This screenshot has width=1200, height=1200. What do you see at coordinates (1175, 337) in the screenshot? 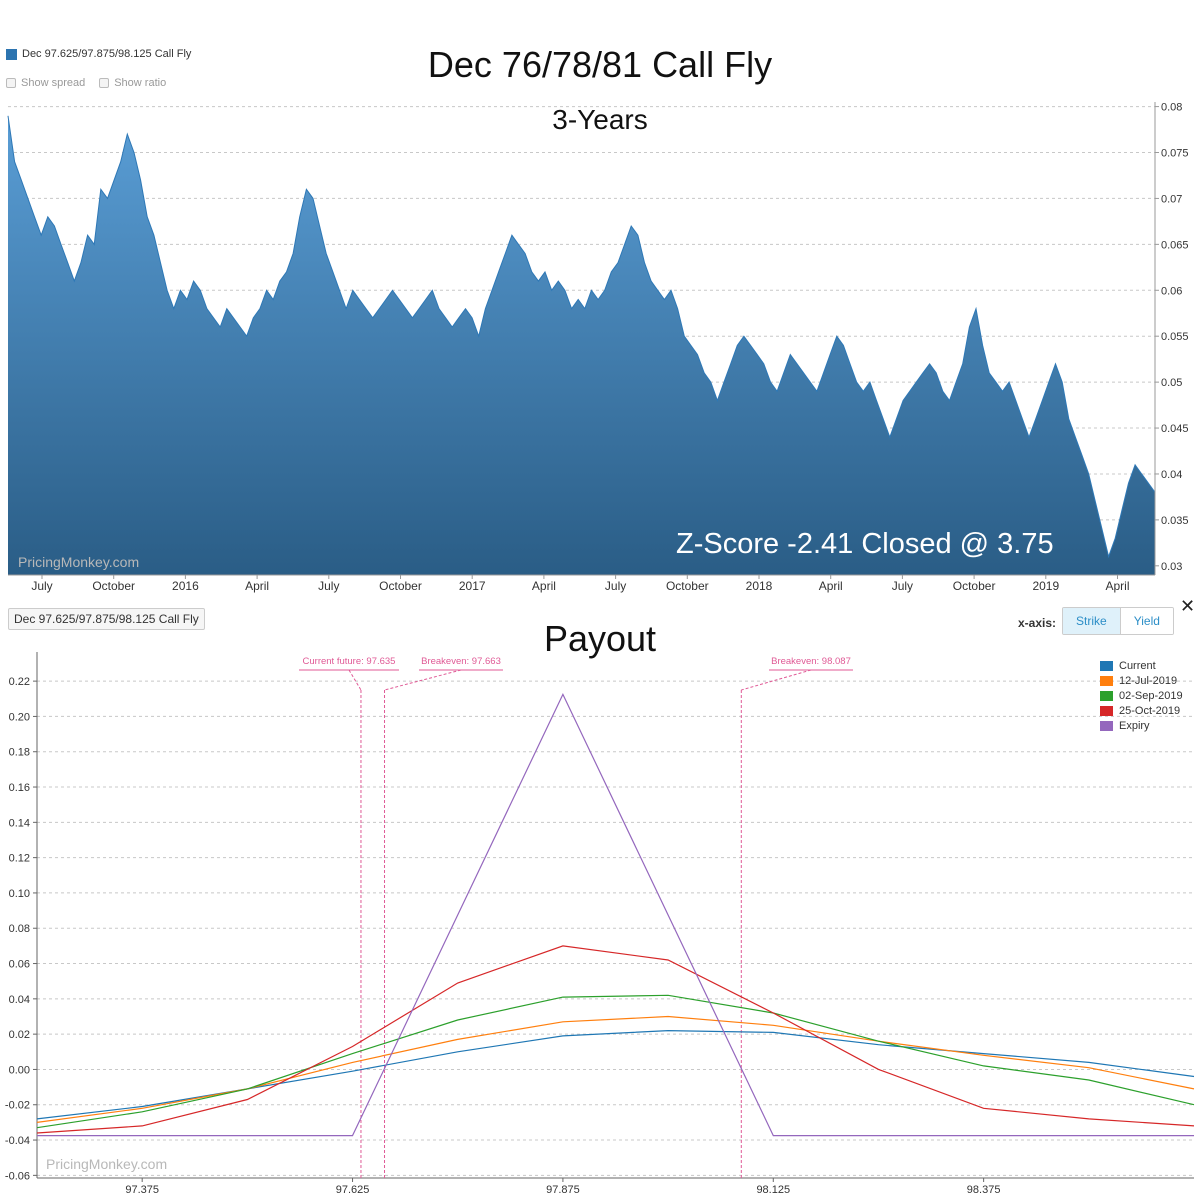
I see `top-y-tick-label: 0.055` at bounding box center [1175, 337].